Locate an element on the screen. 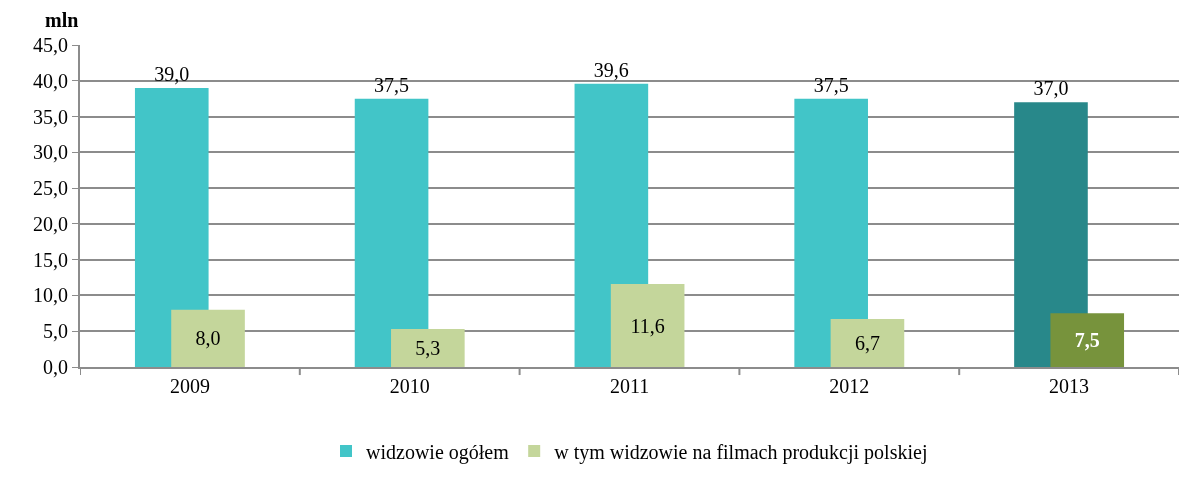  y-tick-label: 35,0 is located at coordinates (50, 116).